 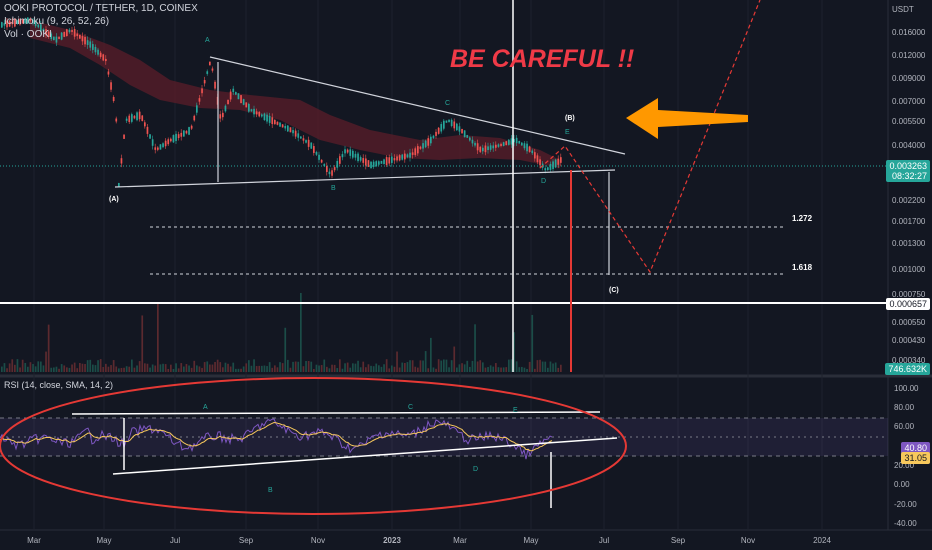 What do you see at coordinates (59, 385) in the screenshot?
I see `rsi-legend: RSI (14, close, SMA, 14, 2)` at bounding box center [59, 385].